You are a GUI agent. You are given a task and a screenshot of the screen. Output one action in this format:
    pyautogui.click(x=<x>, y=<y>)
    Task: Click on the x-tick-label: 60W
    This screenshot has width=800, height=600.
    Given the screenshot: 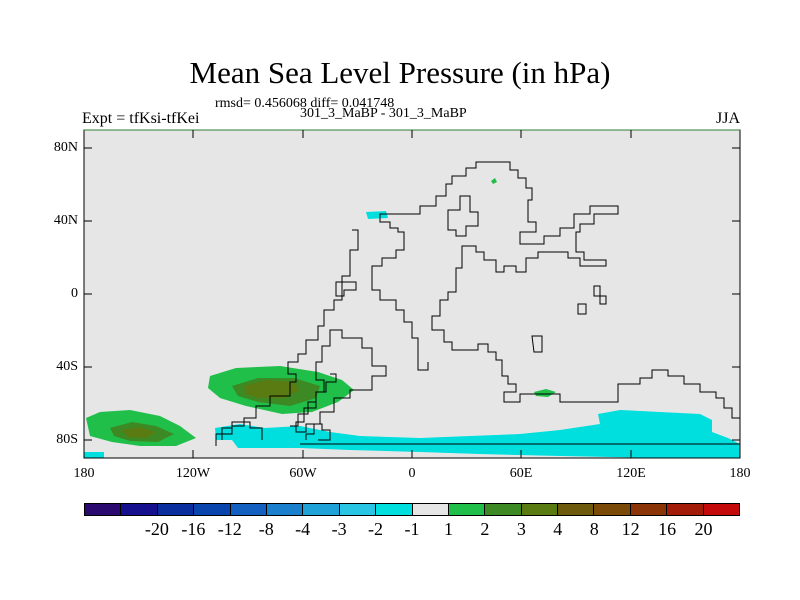 What is the action you would take?
    pyautogui.click(x=303, y=473)
    